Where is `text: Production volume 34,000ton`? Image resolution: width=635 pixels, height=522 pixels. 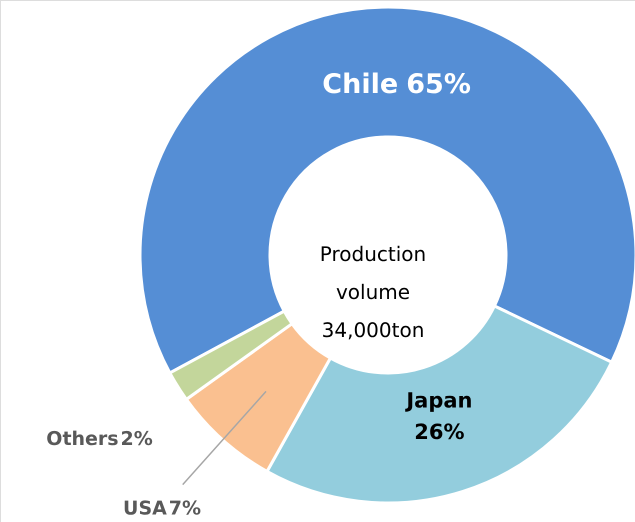
text: Production volume 34,000ton is located at coordinates (373, 292).